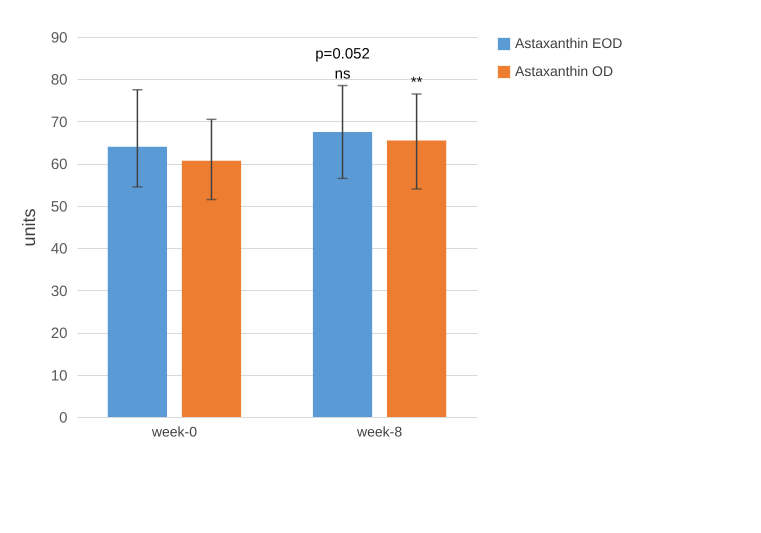  I want to click on y-axis-title: units, so click(28, 227).